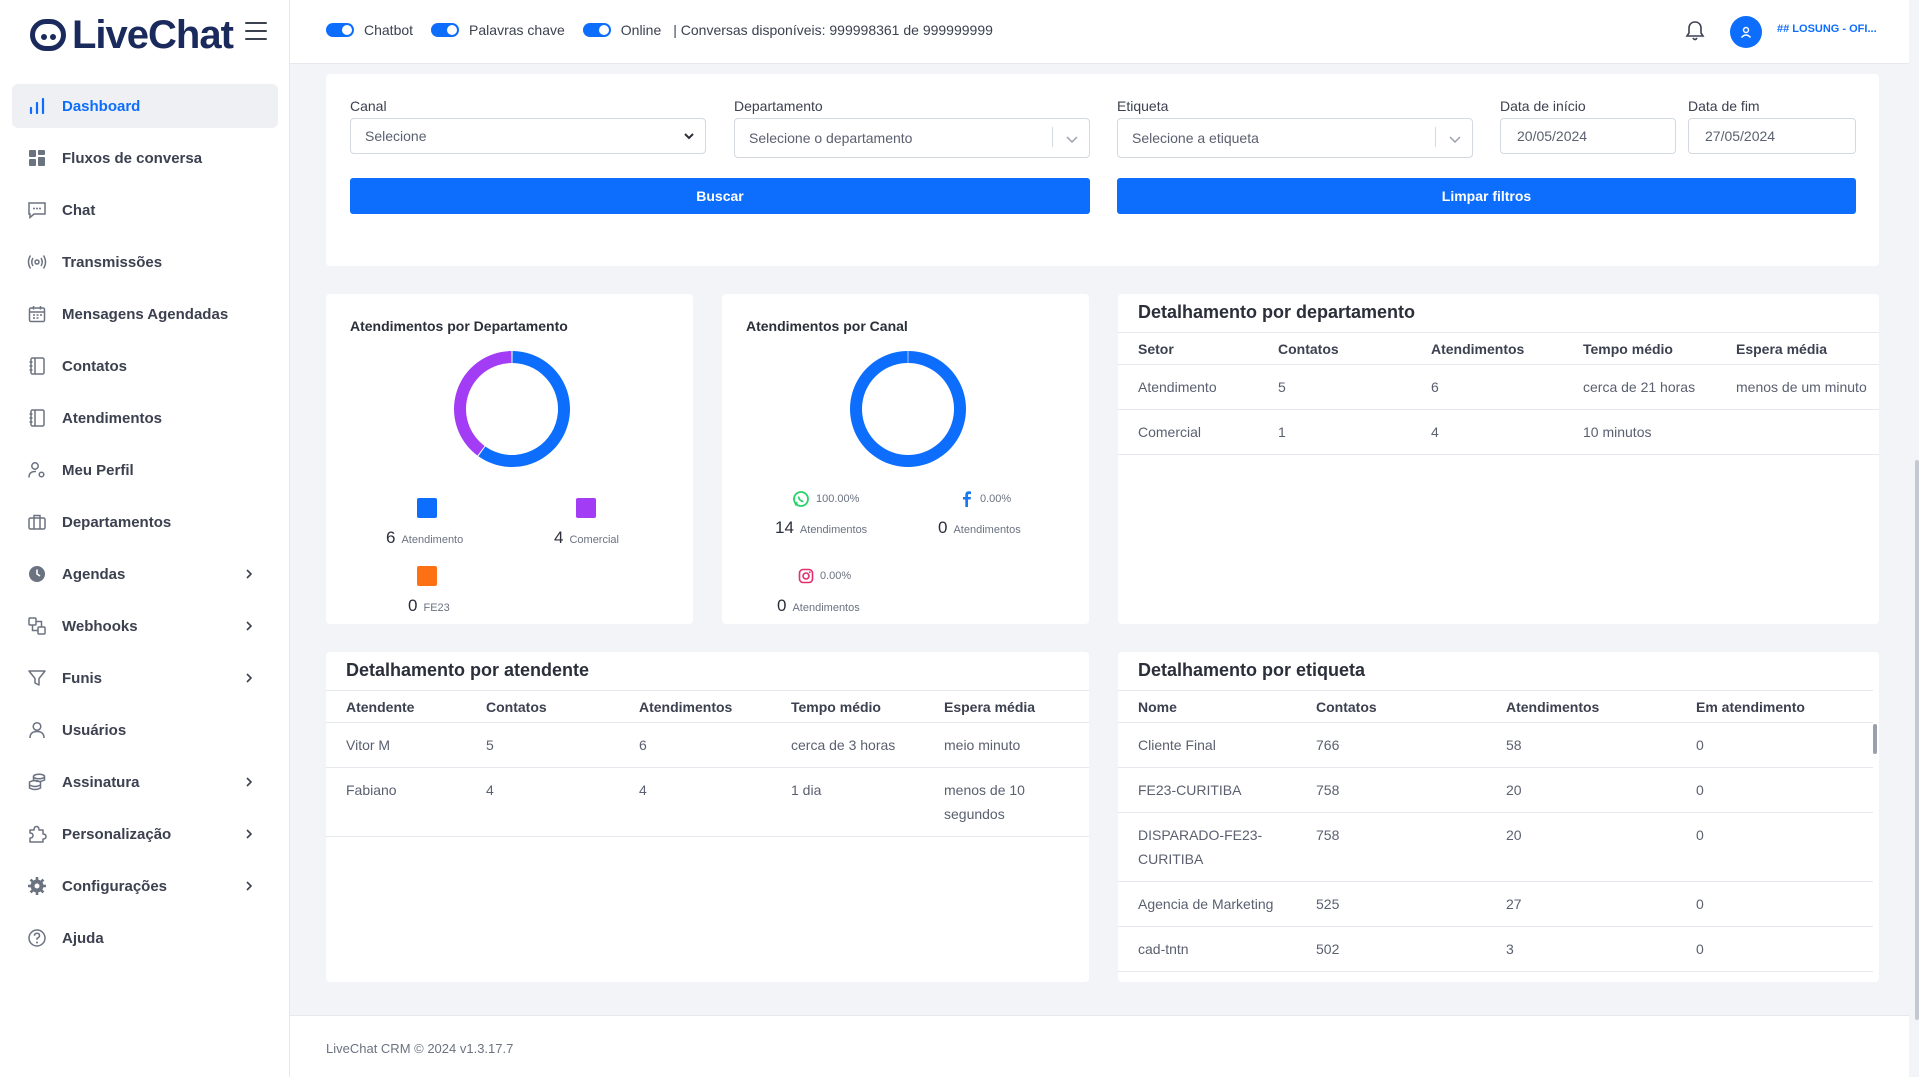 This screenshot has height=1077, width=1919. I want to click on filter-icon, so click(37, 678).